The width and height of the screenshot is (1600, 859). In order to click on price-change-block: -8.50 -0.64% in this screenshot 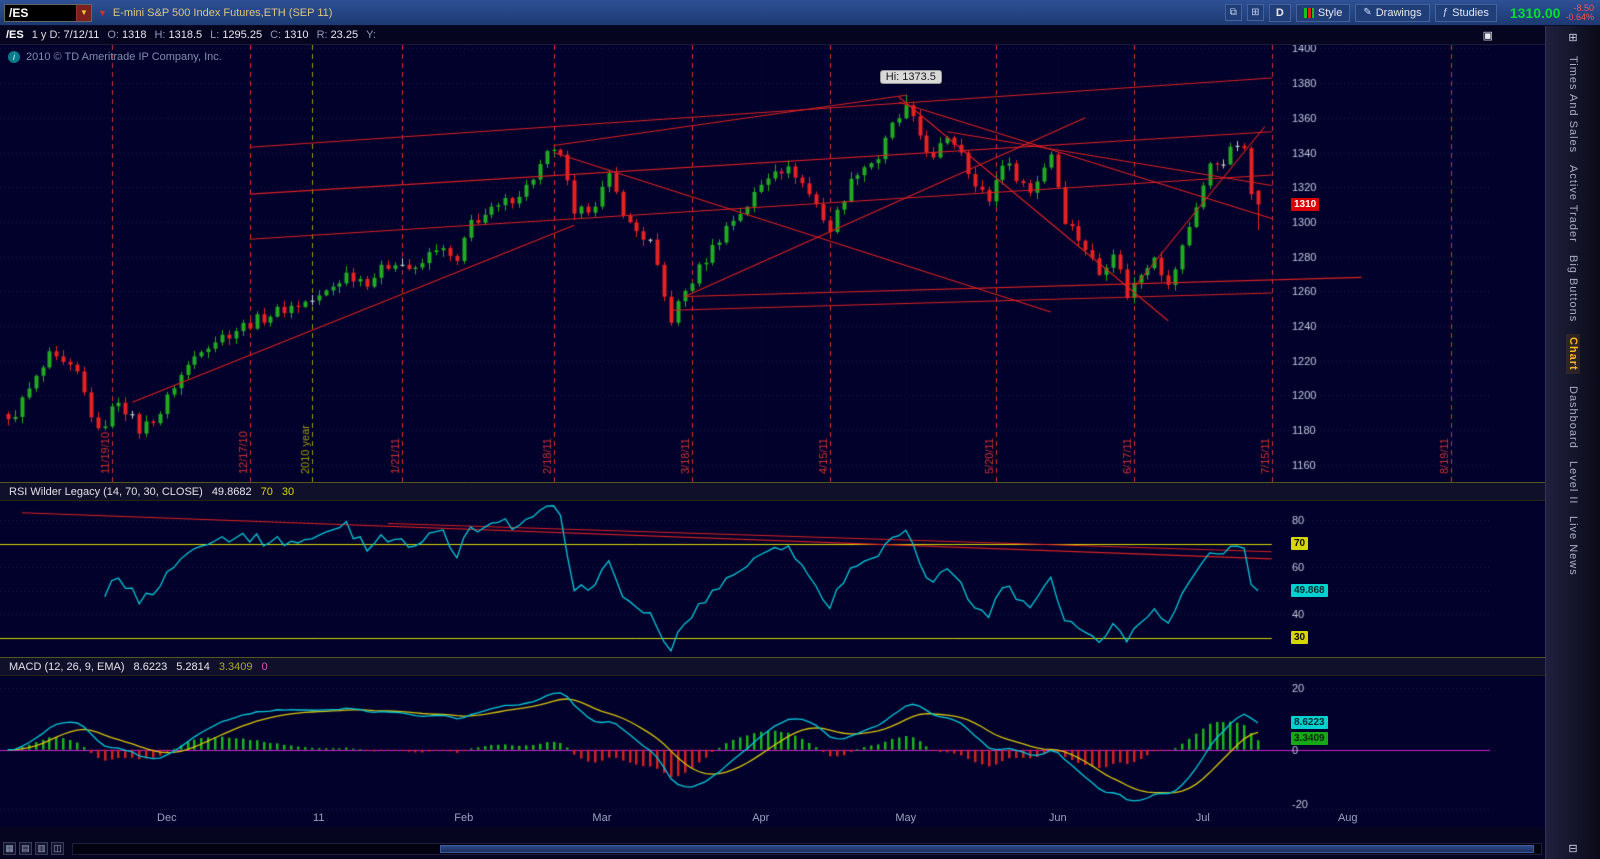, I will do `click(1579, 12)`.